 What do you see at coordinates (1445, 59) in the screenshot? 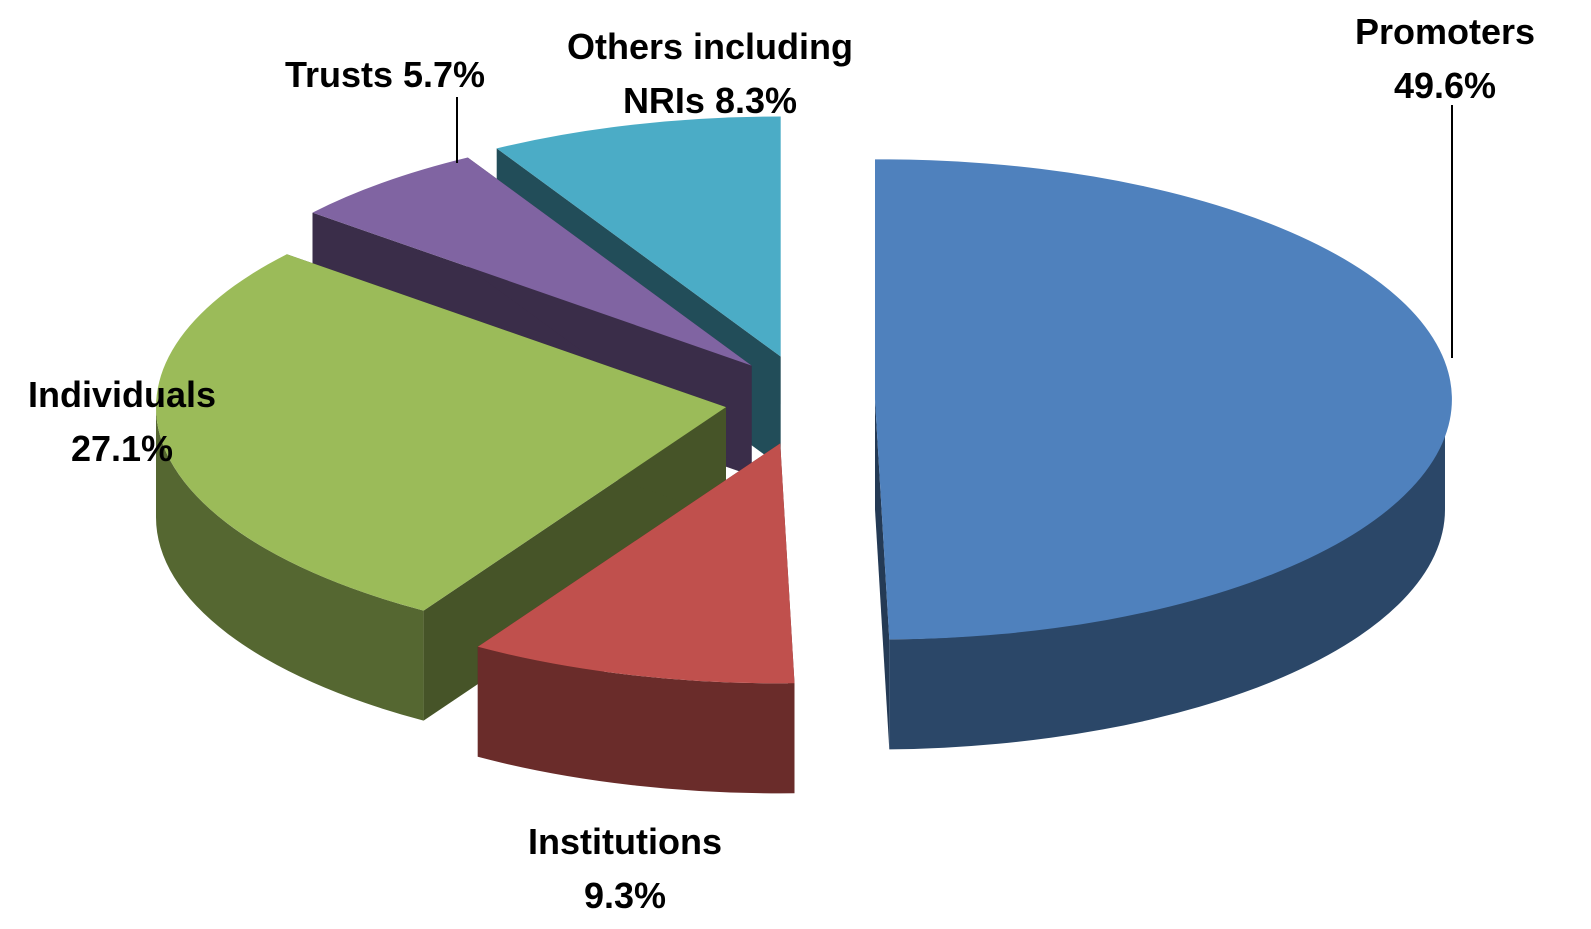
I see `slice-label: Promoters 49.6%` at bounding box center [1445, 59].